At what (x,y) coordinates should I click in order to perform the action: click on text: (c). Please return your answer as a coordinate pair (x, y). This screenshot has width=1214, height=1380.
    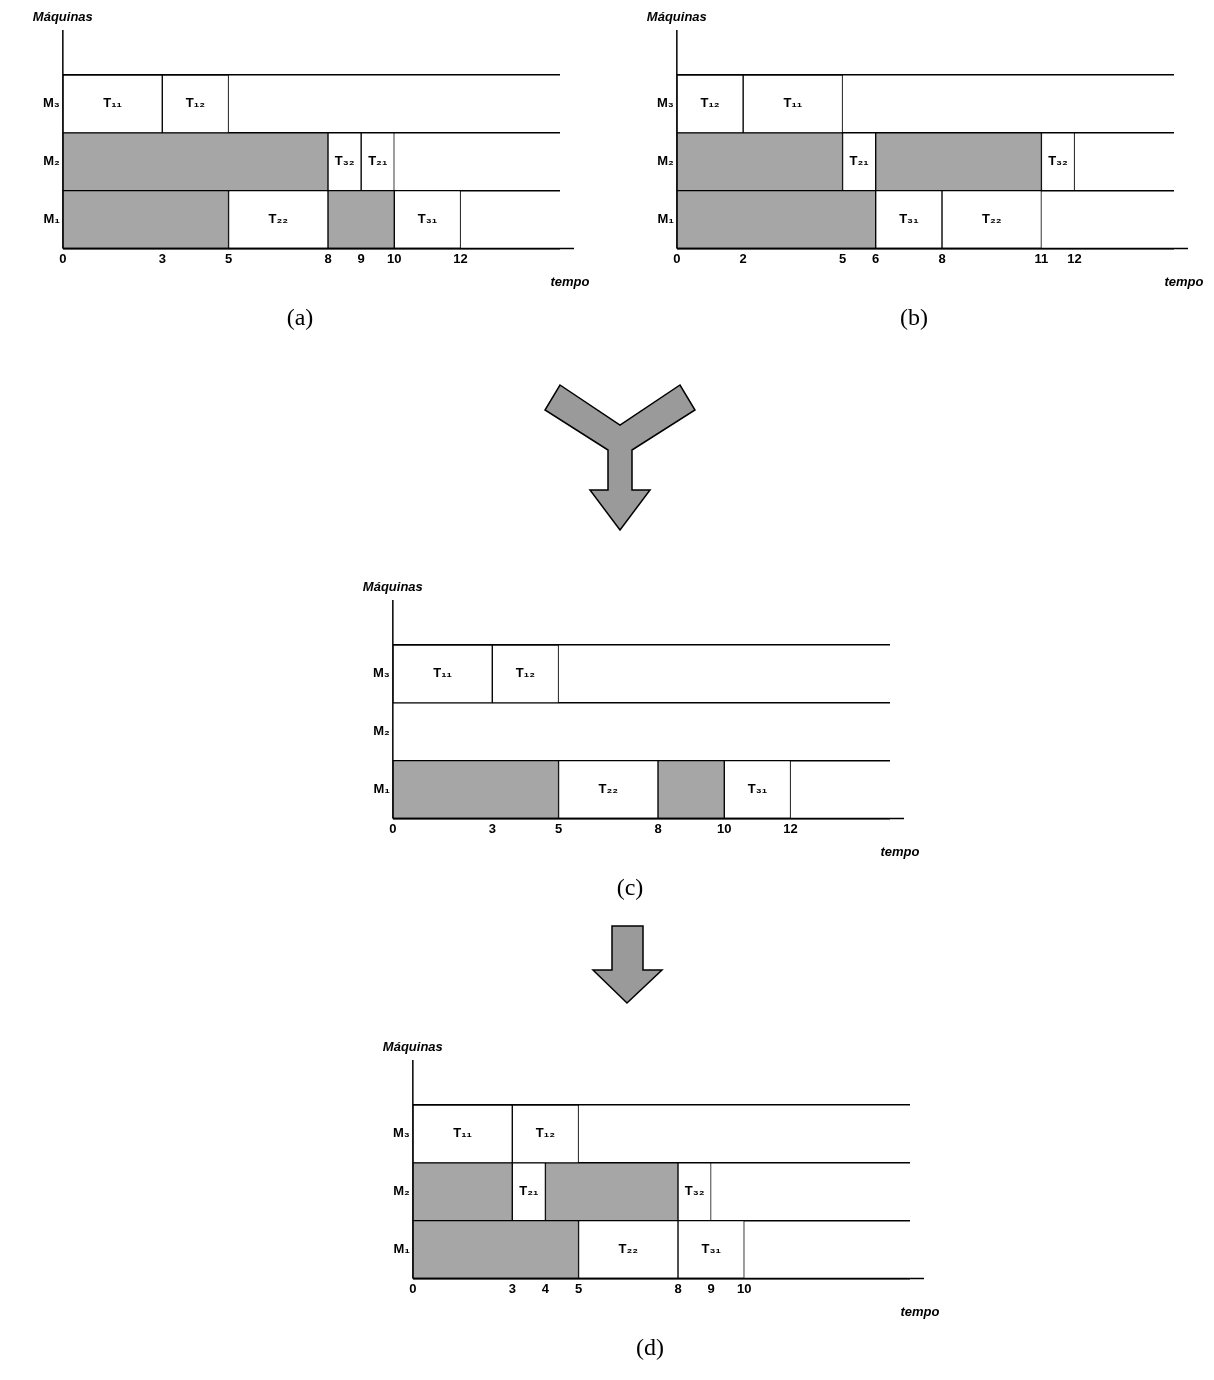
    Looking at the image, I should click on (630, 887).